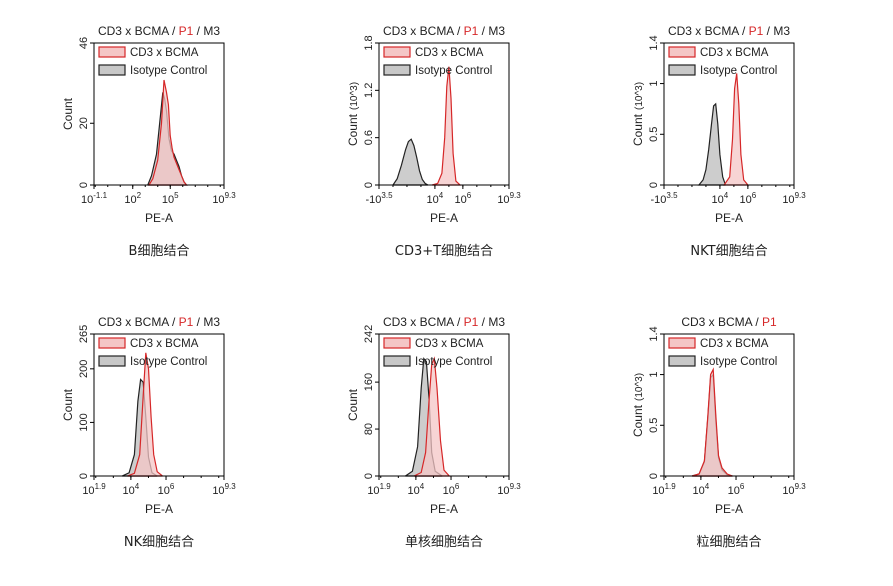 The image size is (893, 586). What do you see at coordinates (369, 42) in the screenshot?
I see `y-tick-label: 1.8` at bounding box center [369, 42].